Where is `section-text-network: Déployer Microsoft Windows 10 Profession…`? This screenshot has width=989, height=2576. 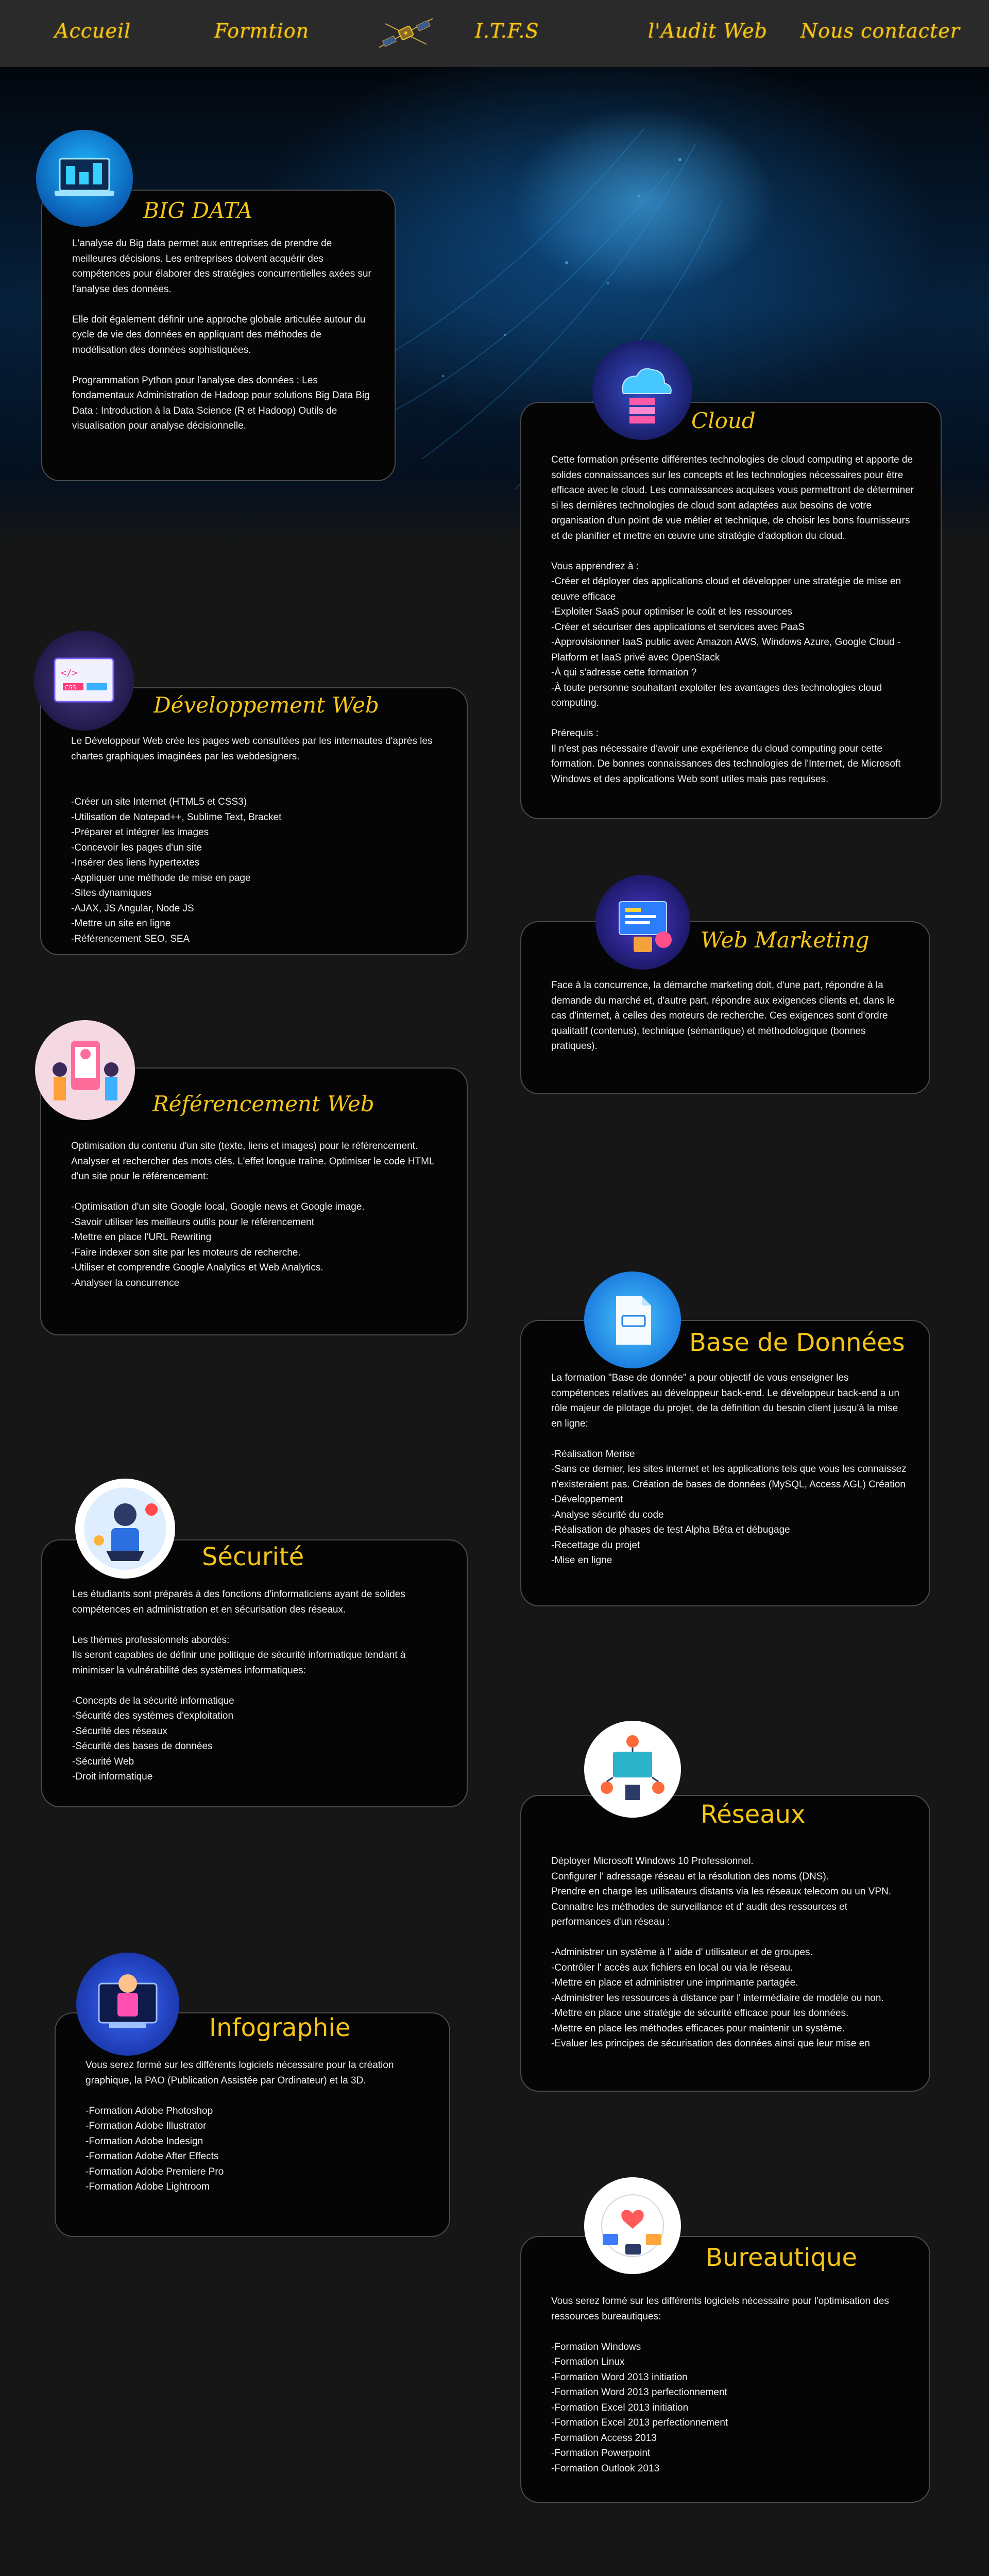
section-text-network: Déployer Microsoft Windows 10 Profession… is located at coordinates (721, 1953).